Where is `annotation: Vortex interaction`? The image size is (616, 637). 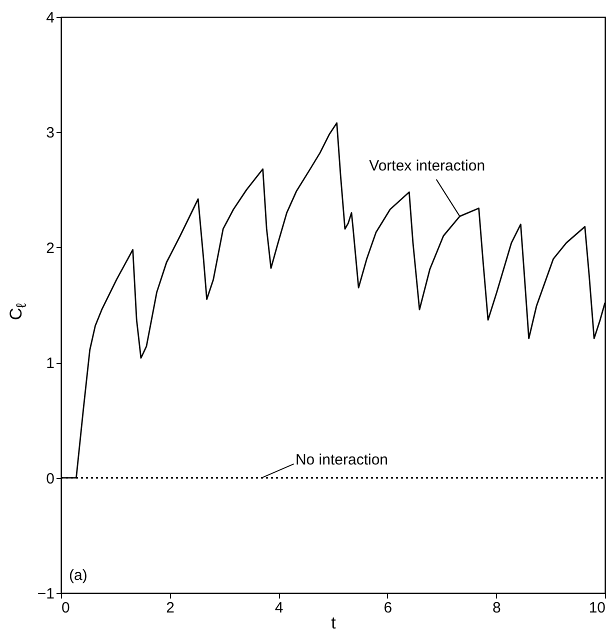 annotation: Vortex interaction is located at coordinates (427, 166).